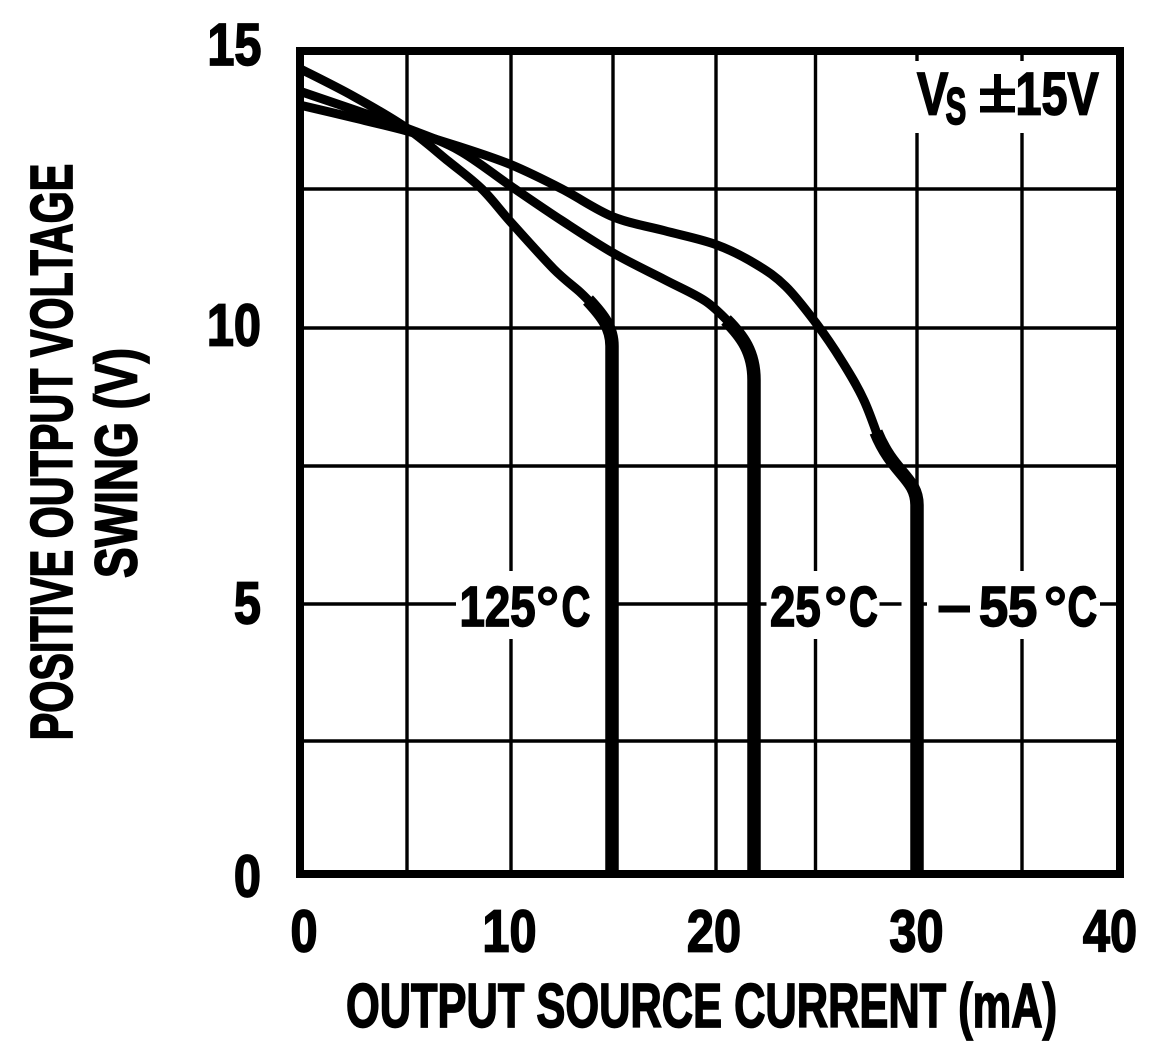 The width and height of the screenshot is (1171, 1059). Describe the element at coordinates (498, 606) in the screenshot. I see `svg-text: 125` at that location.